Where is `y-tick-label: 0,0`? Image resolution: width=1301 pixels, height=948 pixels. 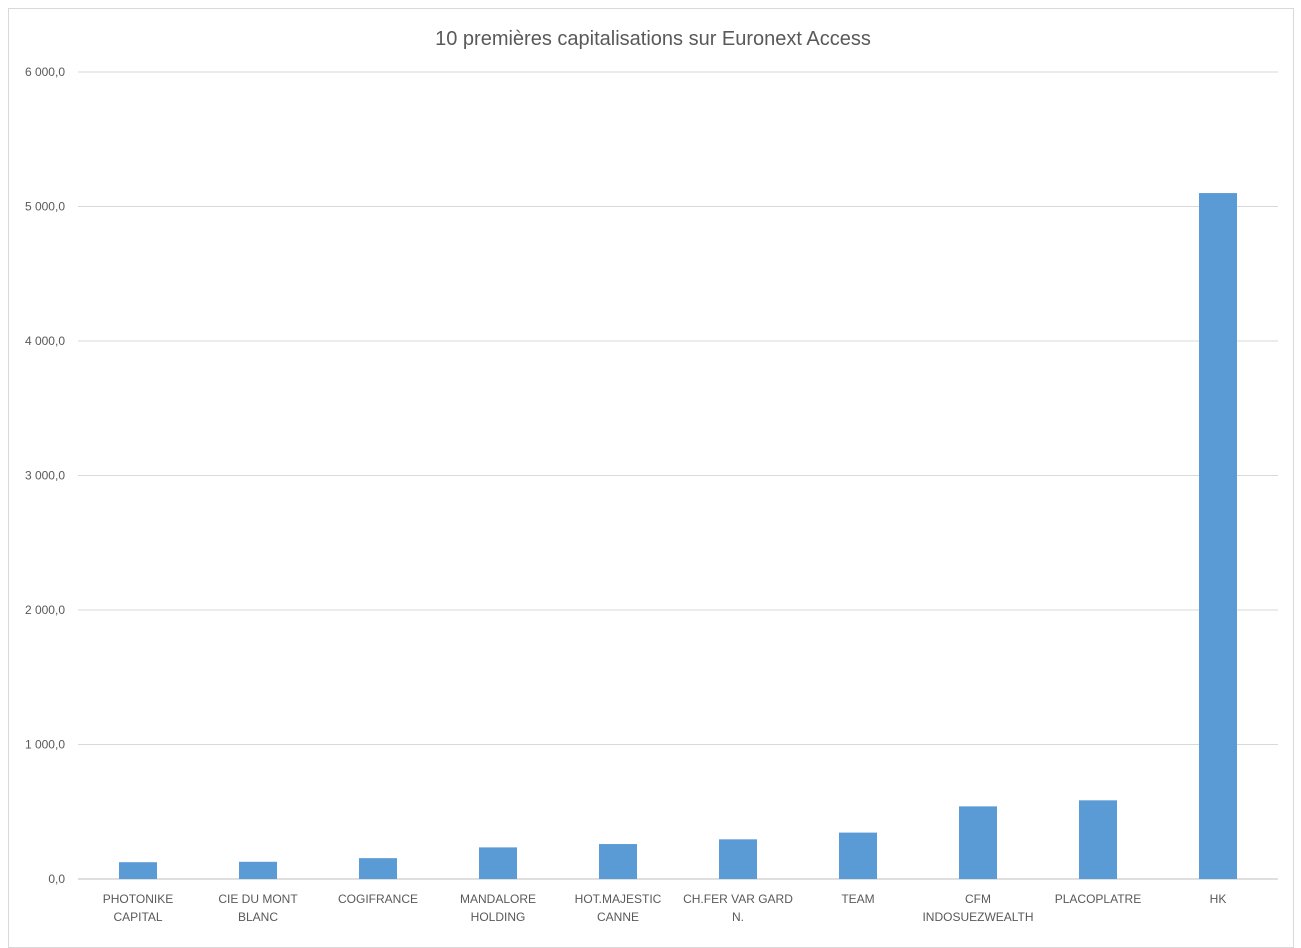 y-tick-label: 0,0 is located at coordinates (56, 879).